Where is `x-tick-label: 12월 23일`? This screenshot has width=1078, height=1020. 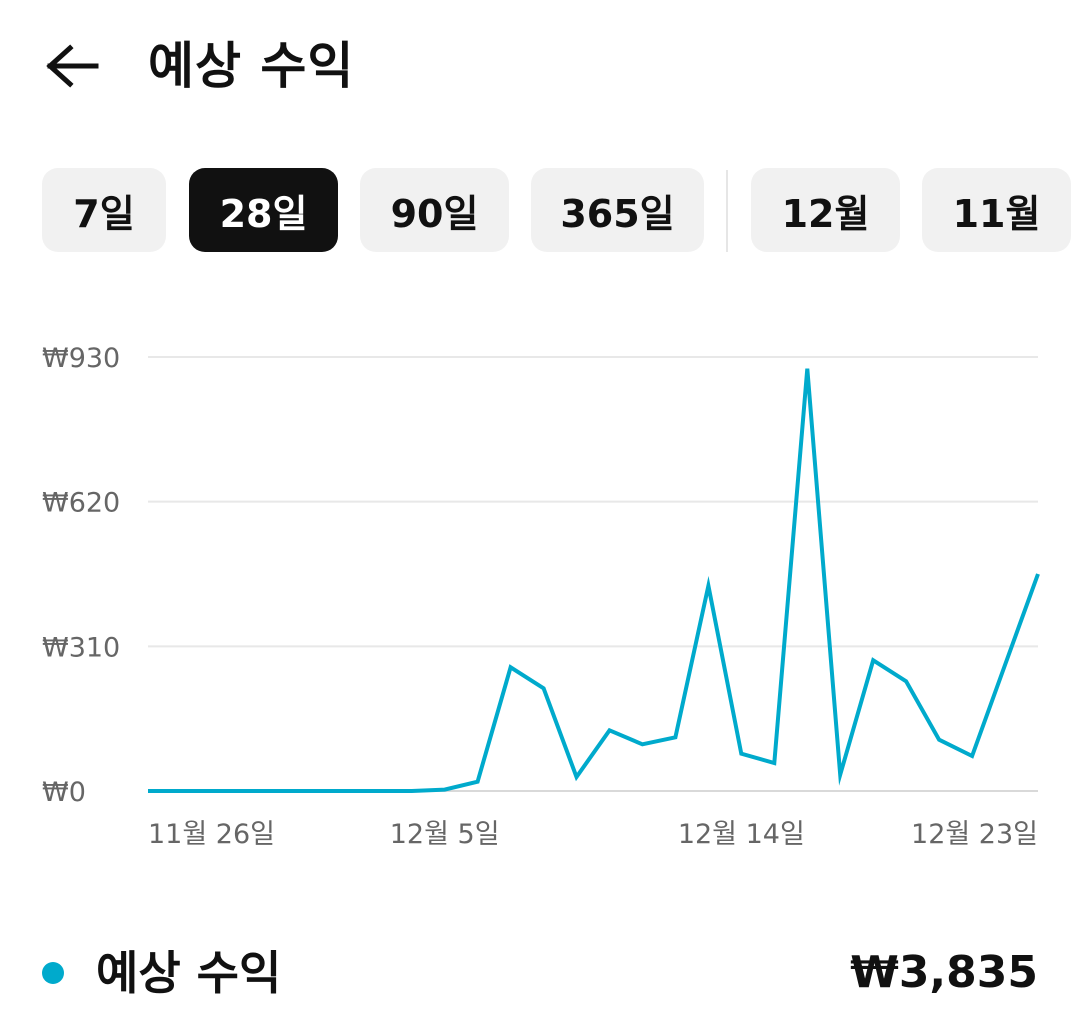 x-tick-label: 12월 23일 is located at coordinates (974, 834).